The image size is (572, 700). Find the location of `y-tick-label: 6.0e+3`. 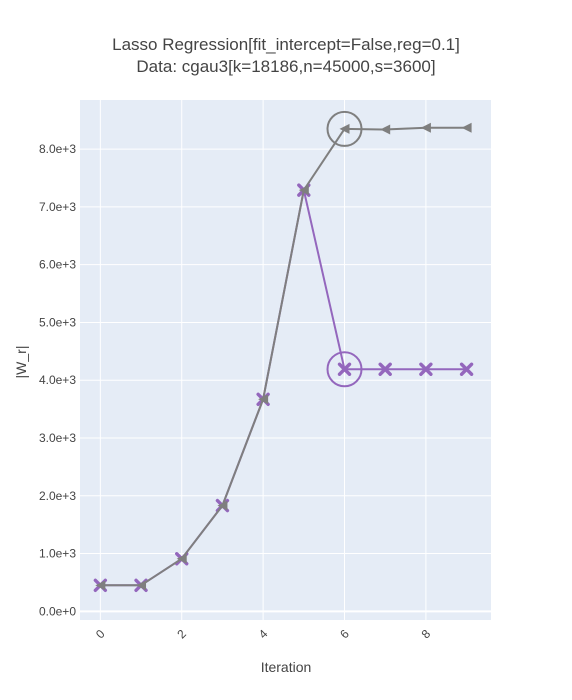

y-tick-label: 6.0e+3 is located at coordinates (57, 265).